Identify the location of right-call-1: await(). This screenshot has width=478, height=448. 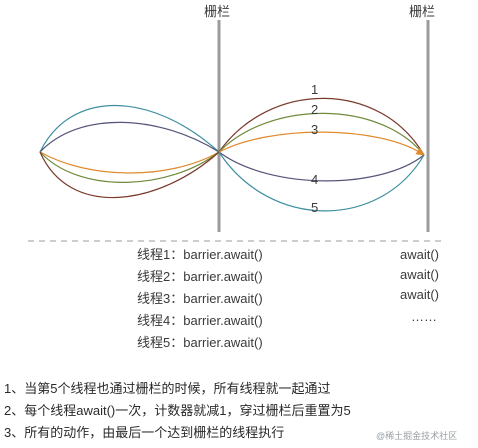
(420, 254).